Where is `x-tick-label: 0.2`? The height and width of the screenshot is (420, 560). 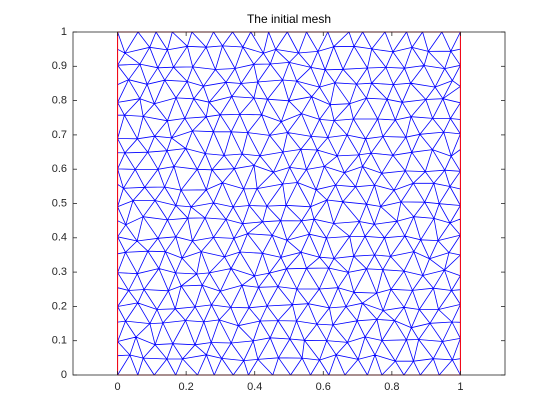
x-tick-label: 0.2 is located at coordinates (185, 387).